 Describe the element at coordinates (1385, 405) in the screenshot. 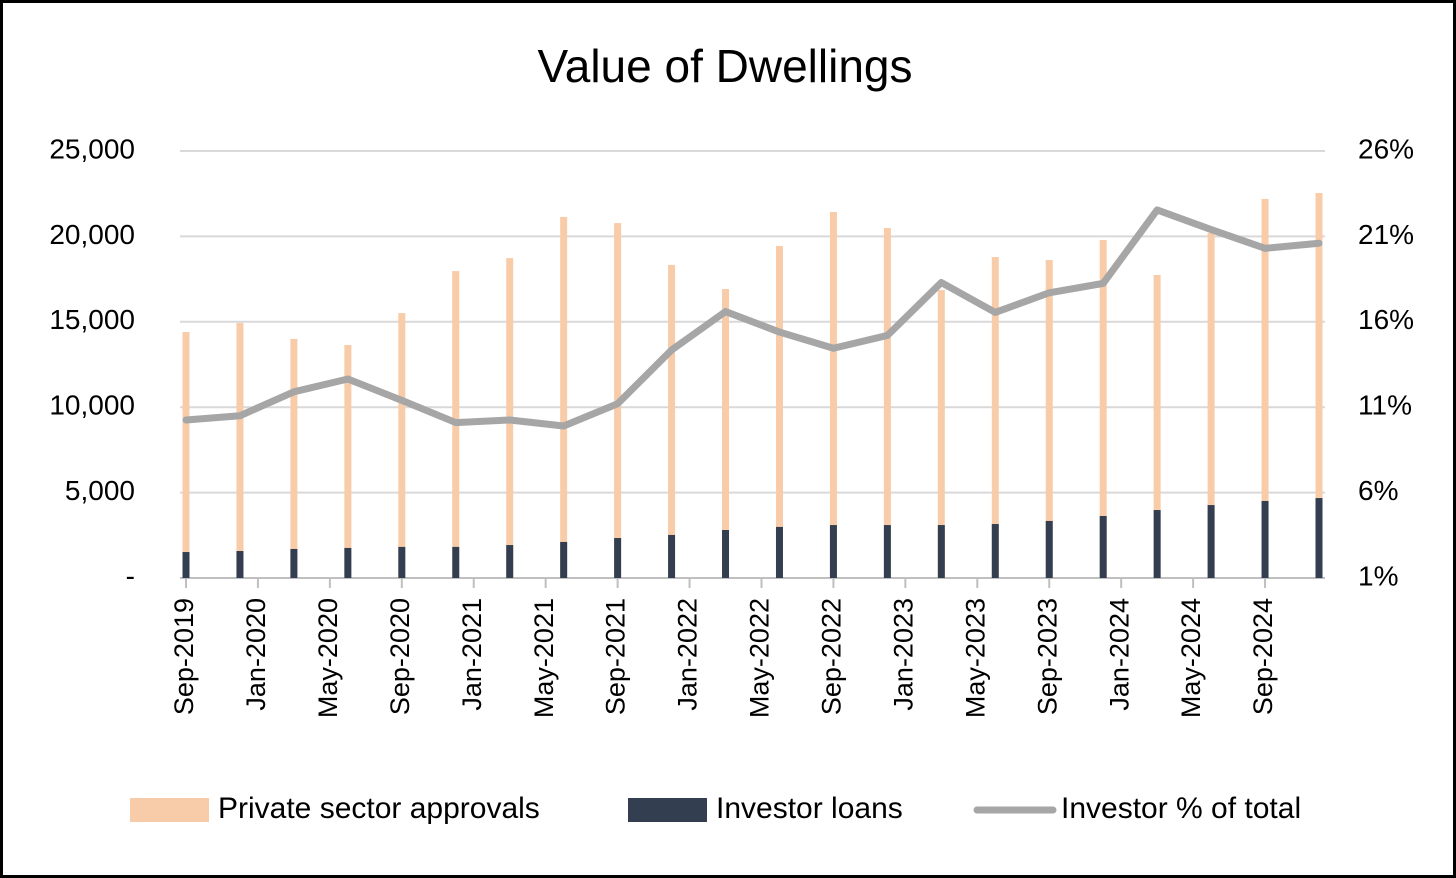

I see `y2-tick-label: 11%` at that location.